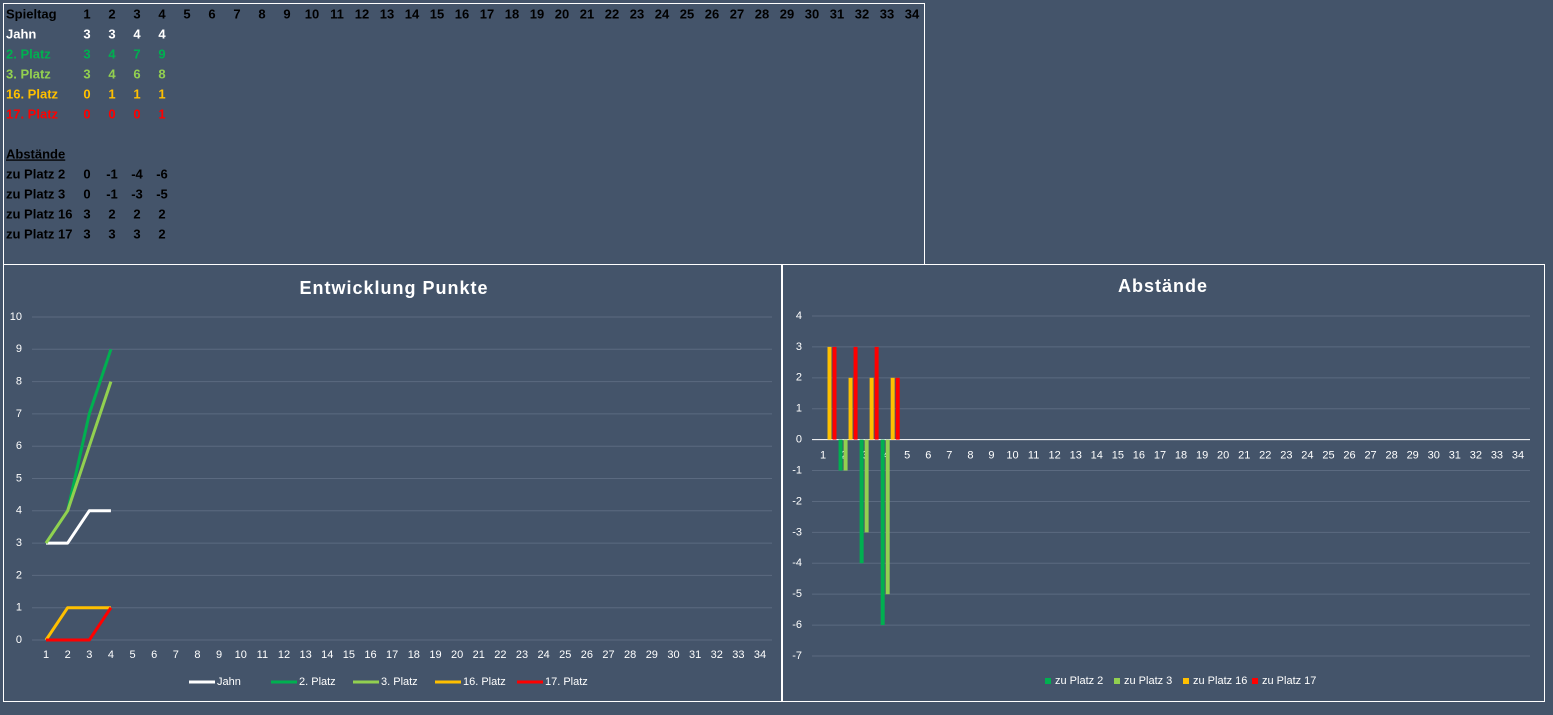 The height and width of the screenshot is (715, 1553). Describe the element at coordinates (19, 414) in the screenshot. I see `y-tick-label: 7` at that location.